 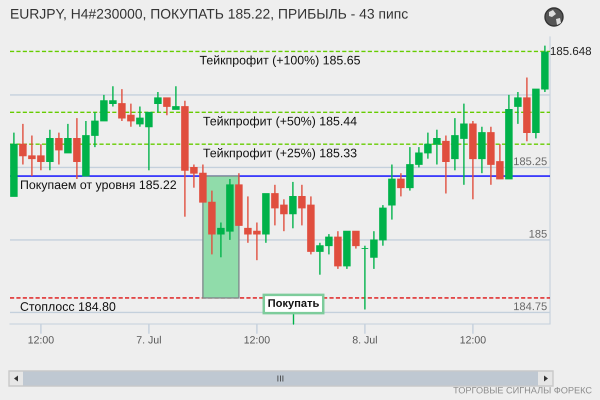 I want to click on ref-line-label: Стоплосс 184.80, so click(x=68, y=306).